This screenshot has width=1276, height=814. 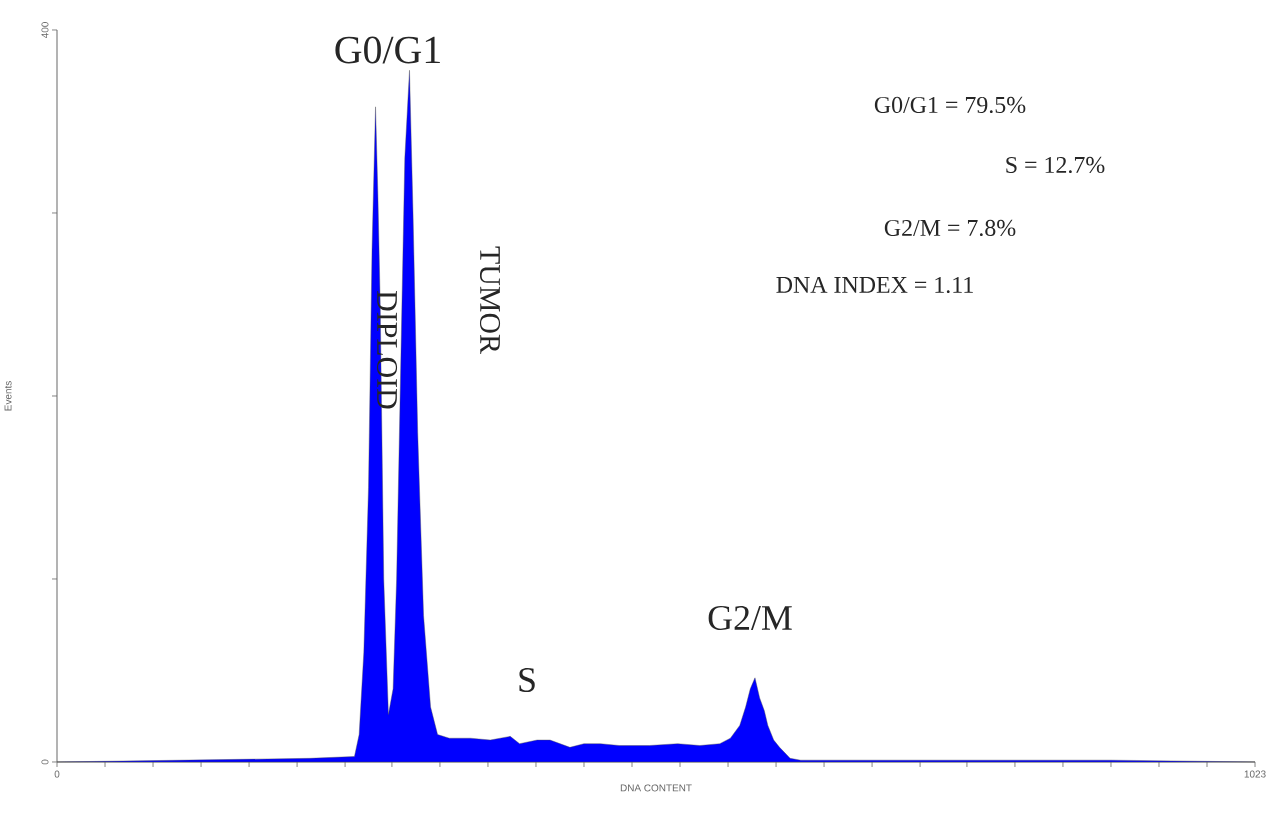 What do you see at coordinates (1255, 774) in the screenshot?
I see `x-tick-label: 1023` at bounding box center [1255, 774].